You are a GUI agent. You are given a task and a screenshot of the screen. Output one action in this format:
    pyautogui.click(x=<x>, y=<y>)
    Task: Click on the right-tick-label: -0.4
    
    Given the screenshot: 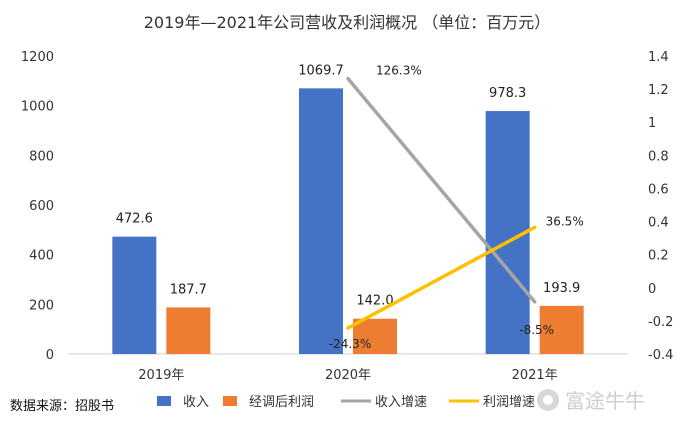 What is the action you would take?
    pyautogui.click(x=660, y=355)
    